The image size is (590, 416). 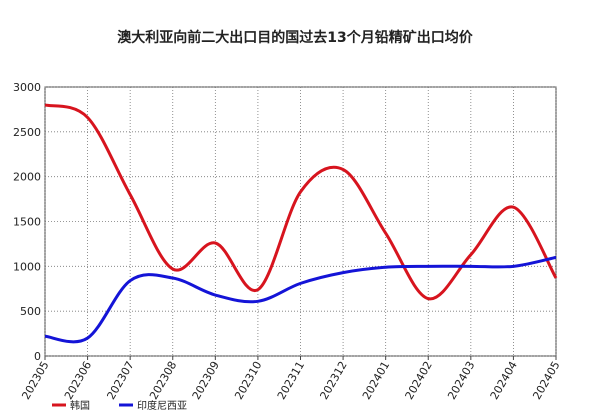 What do you see at coordinates (333, 380) in the screenshot?
I see `x-tick-label: 202312` at bounding box center [333, 380].